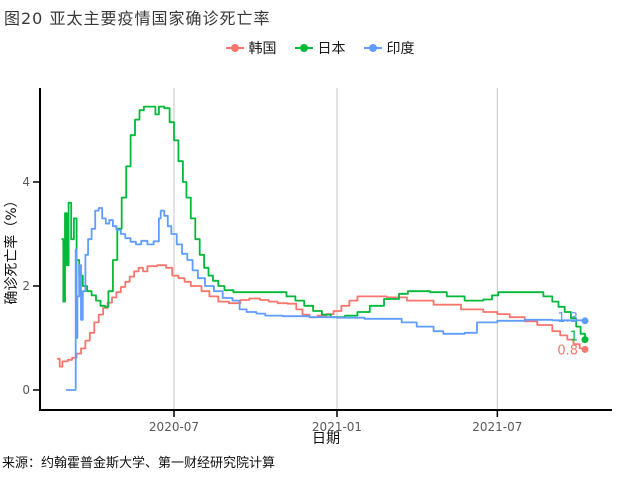  Describe the element at coordinates (574, 337) in the screenshot. I see `series-end-label-japan: 1` at that location.